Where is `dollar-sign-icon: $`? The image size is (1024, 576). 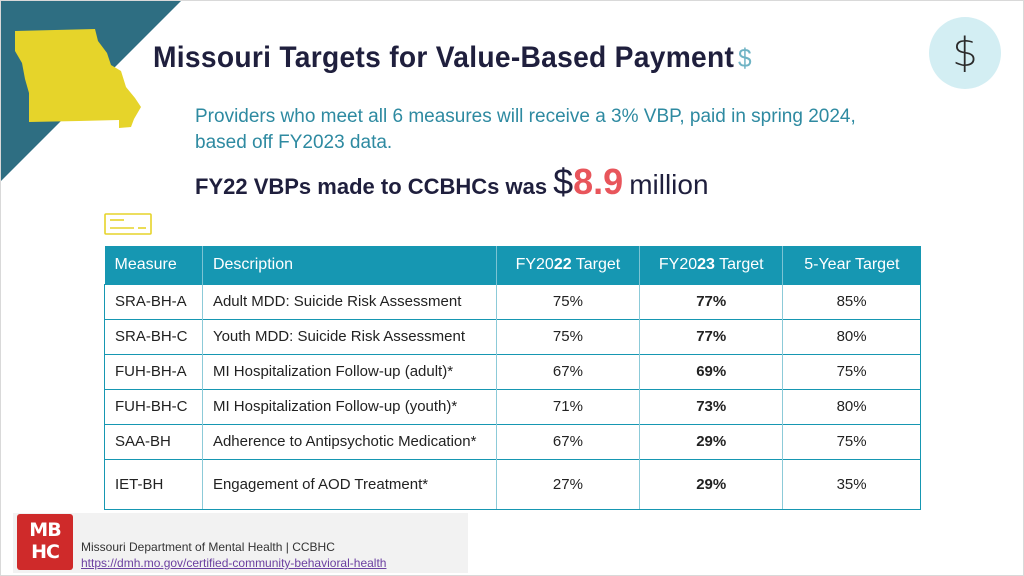
dollar-sign-icon: $ is located at coordinates (965, 53).